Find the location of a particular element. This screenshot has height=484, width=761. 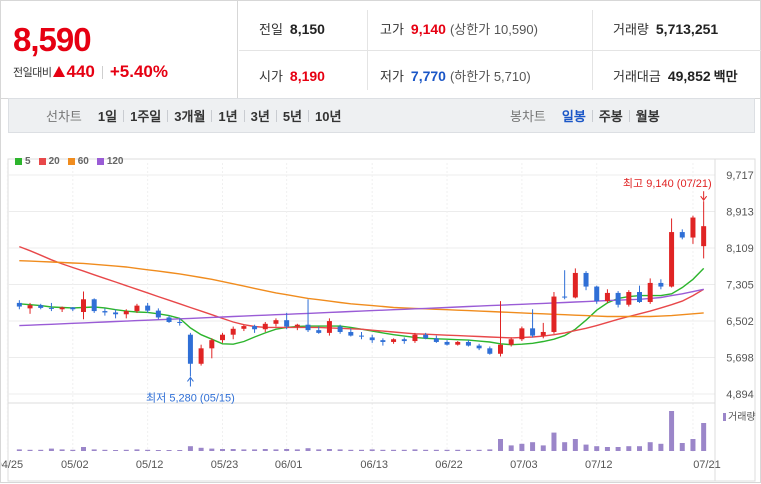

x-tick-label: 07/21 is located at coordinates (707, 465).